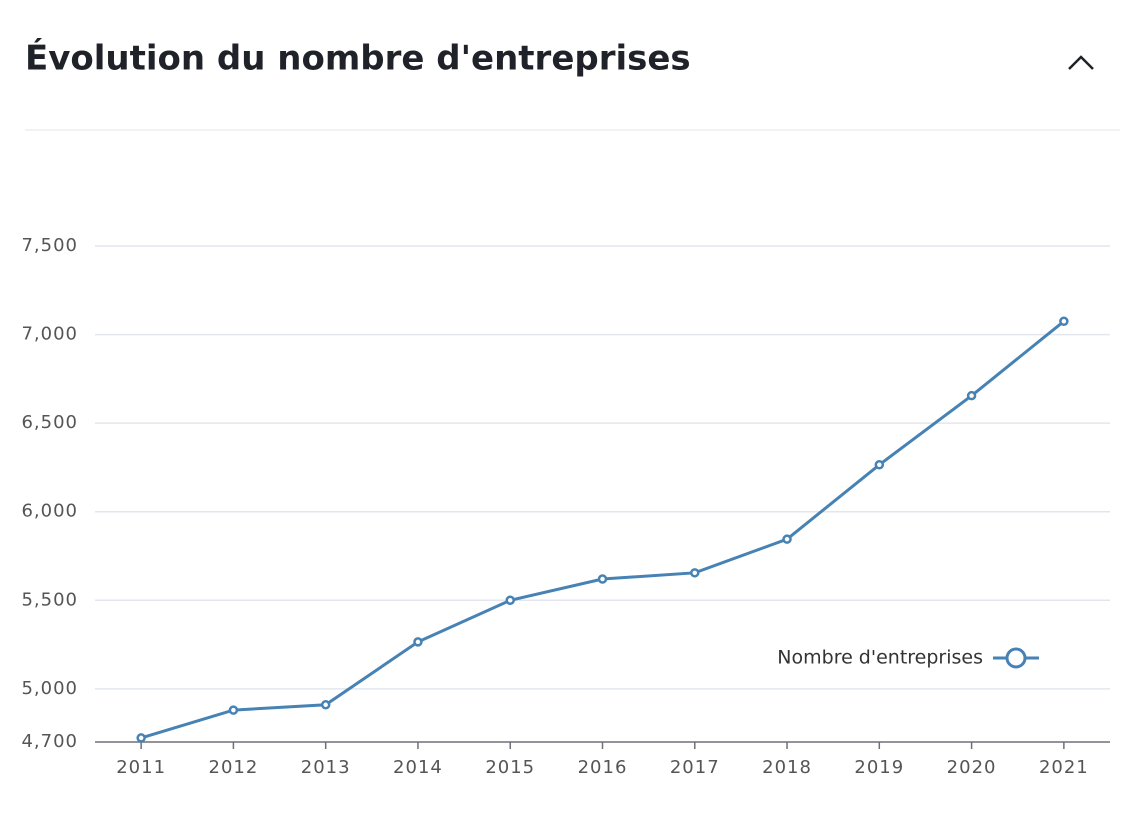 The image size is (1136, 814). I want to click on y-tick-label: 7,500, so click(49, 245).